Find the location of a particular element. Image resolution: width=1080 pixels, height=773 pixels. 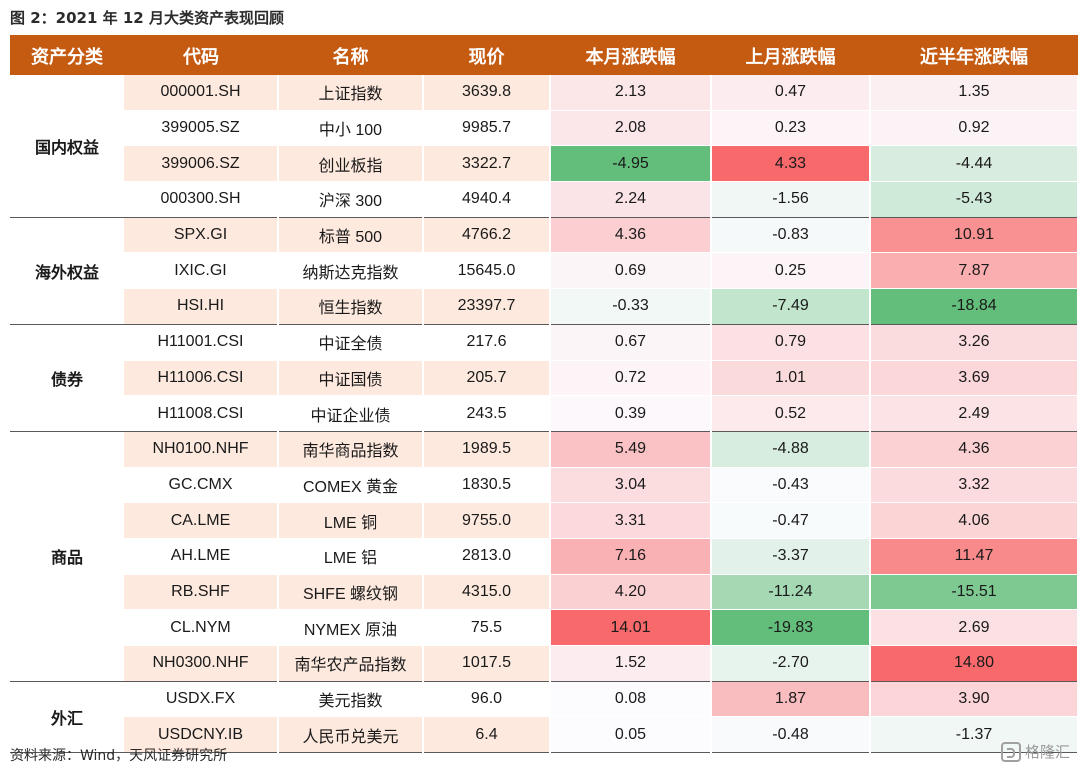

name-cell: 恒生指数 is located at coordinates (351, 306).